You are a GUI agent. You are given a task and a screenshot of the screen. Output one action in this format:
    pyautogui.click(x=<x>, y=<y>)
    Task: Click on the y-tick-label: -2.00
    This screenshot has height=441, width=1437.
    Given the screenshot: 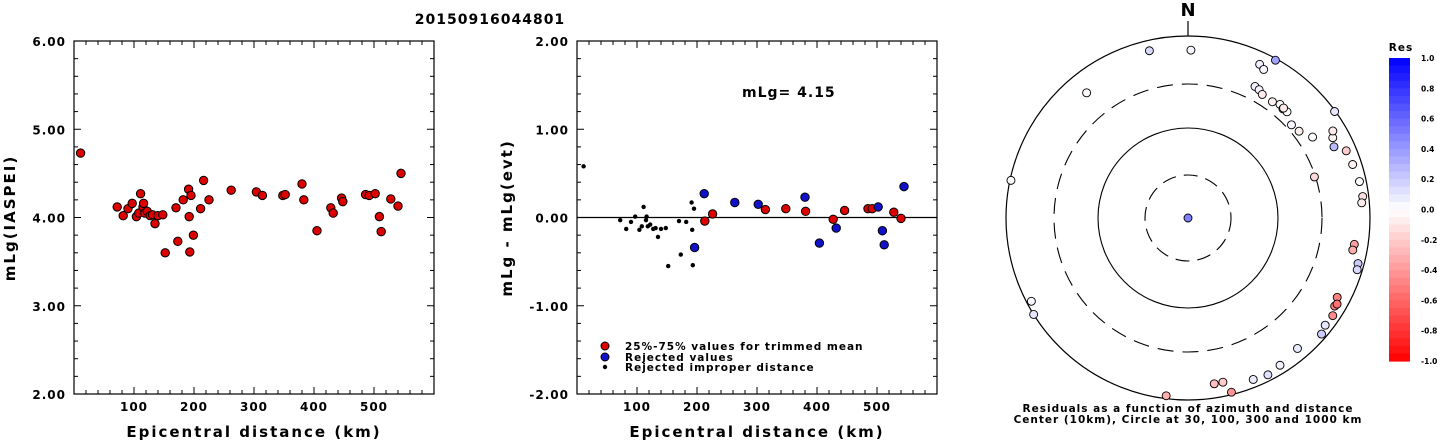 What is the action you would take?
    pyautogui.click(x=549, y=395)
    